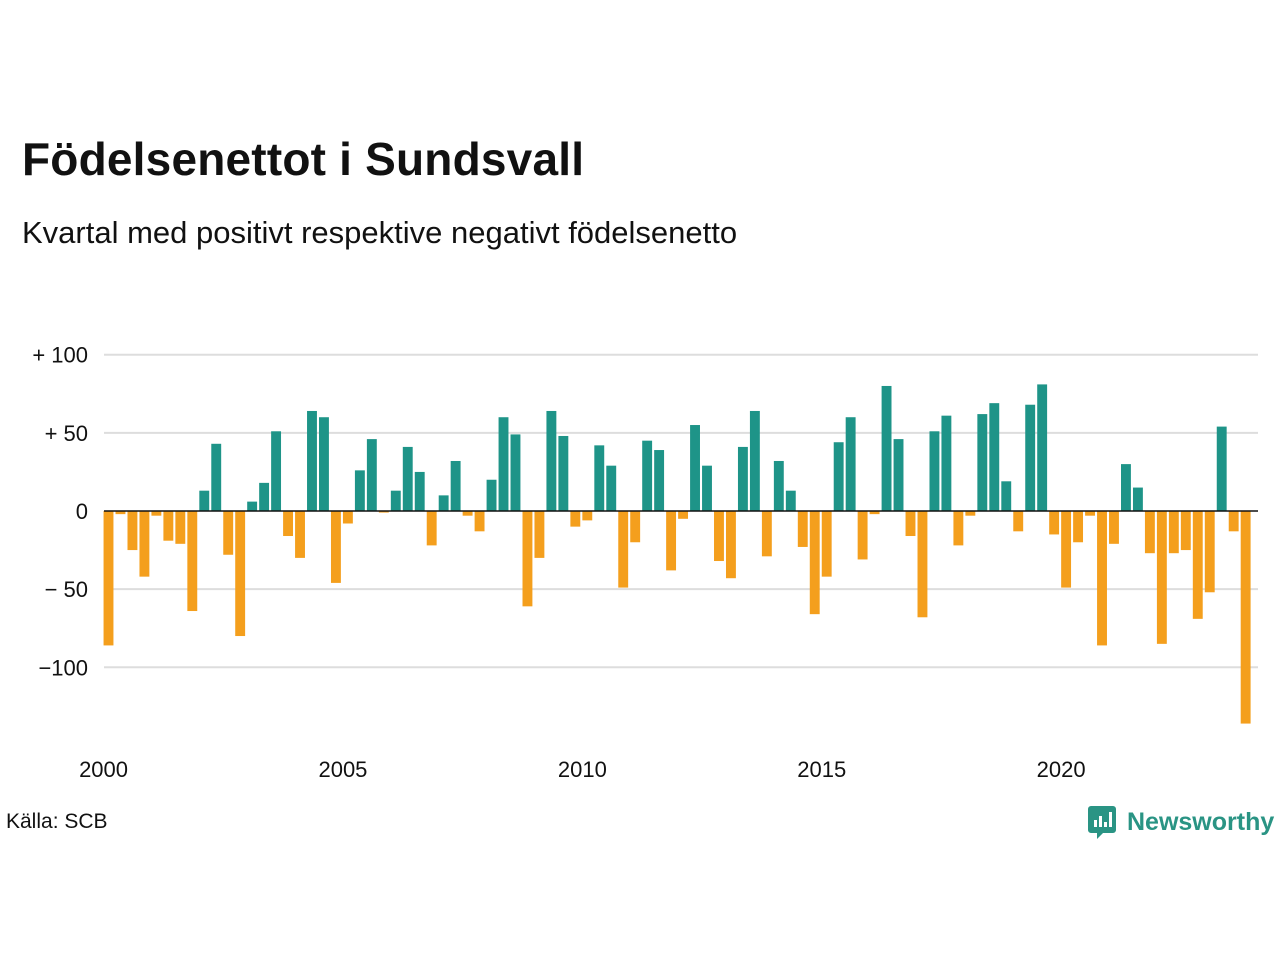 The image size is (1280, 960). What do you see at coordinates (719, 536) in the screenshot?
I see `bar-2012K4` at bounding box center [719, 536].